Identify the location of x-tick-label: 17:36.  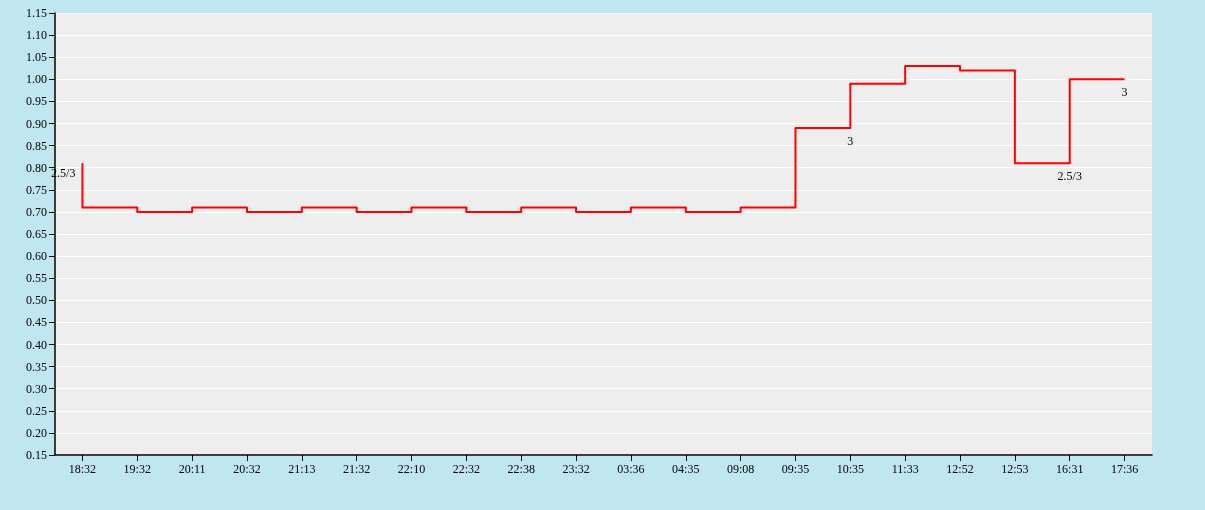
(1124, 469).